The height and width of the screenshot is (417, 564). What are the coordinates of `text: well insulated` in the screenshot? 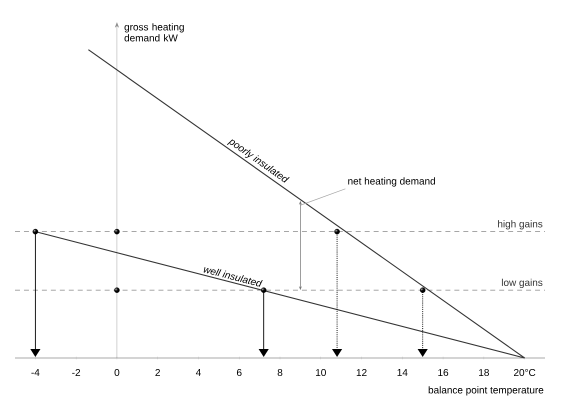 It's located at (233, 277).